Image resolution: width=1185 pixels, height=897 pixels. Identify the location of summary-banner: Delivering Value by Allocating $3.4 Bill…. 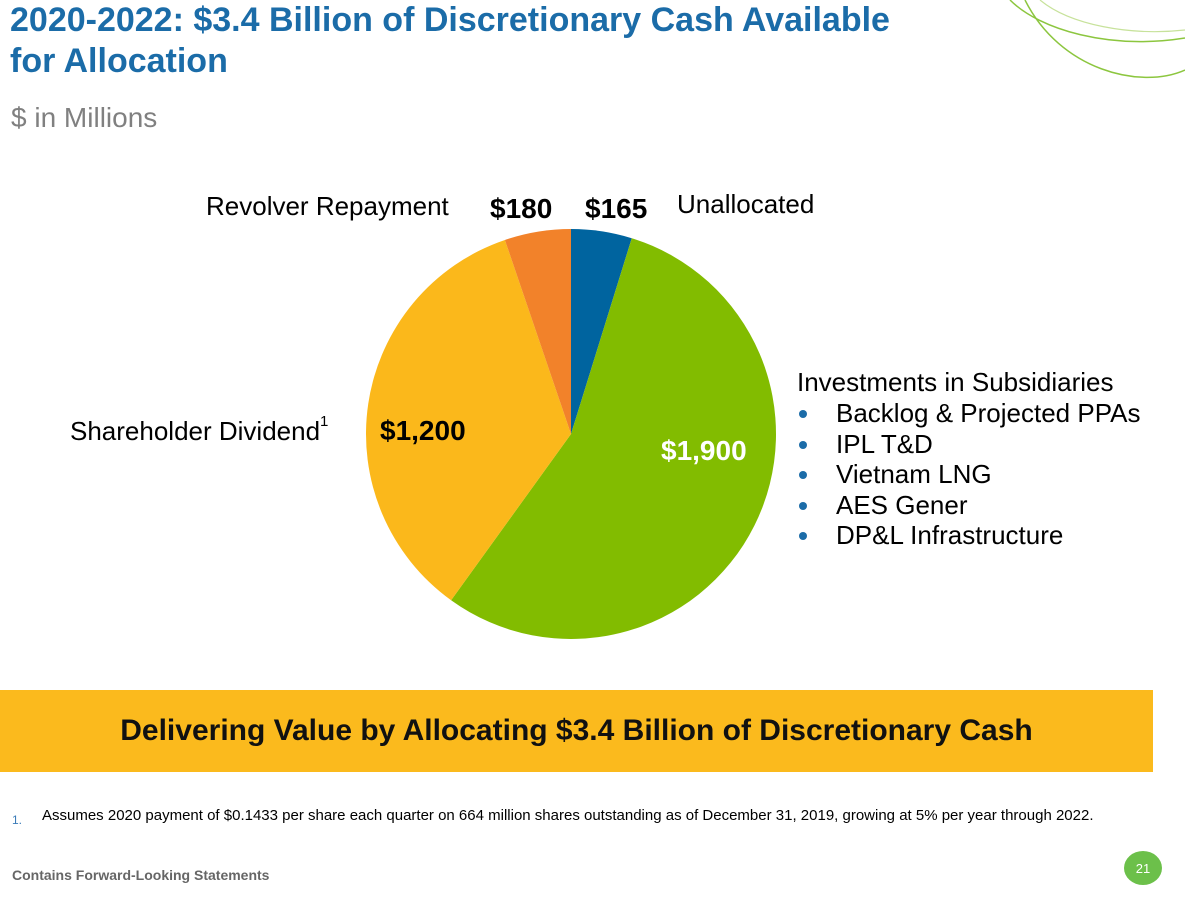
(576, 731).